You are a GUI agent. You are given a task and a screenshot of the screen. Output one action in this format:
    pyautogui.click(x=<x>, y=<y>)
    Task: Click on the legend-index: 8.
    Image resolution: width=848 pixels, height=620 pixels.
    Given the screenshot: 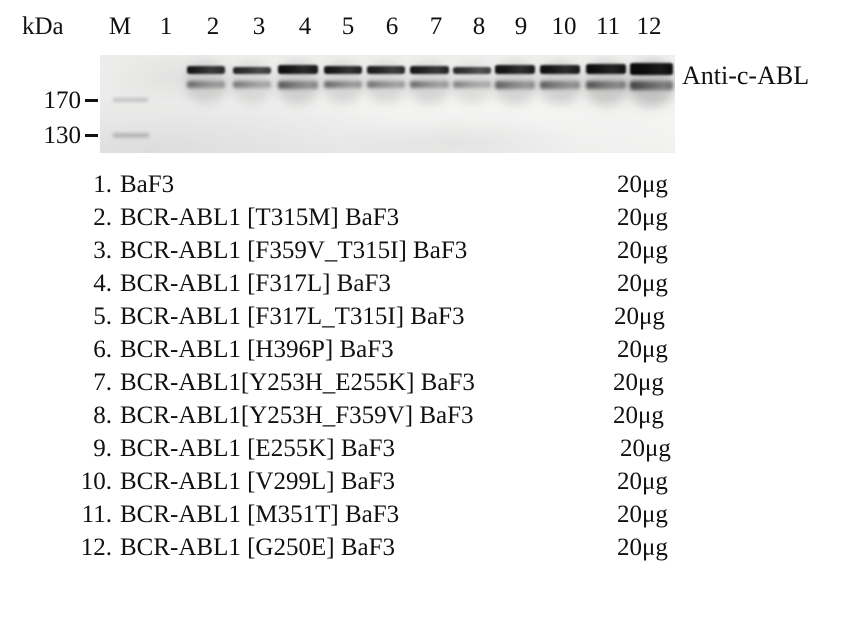 What is the action you would take?
    pyautogui.click(x=102, y=415)
    